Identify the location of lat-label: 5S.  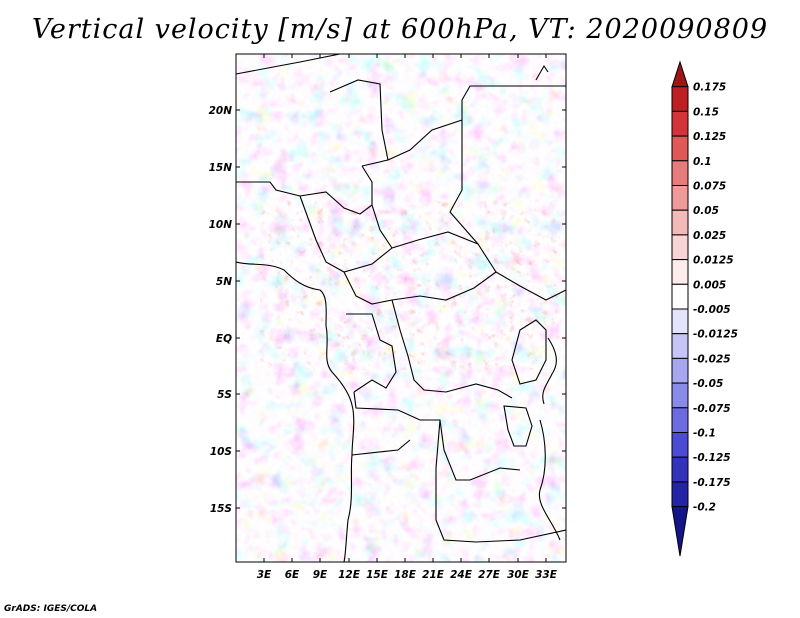
(224, 395).